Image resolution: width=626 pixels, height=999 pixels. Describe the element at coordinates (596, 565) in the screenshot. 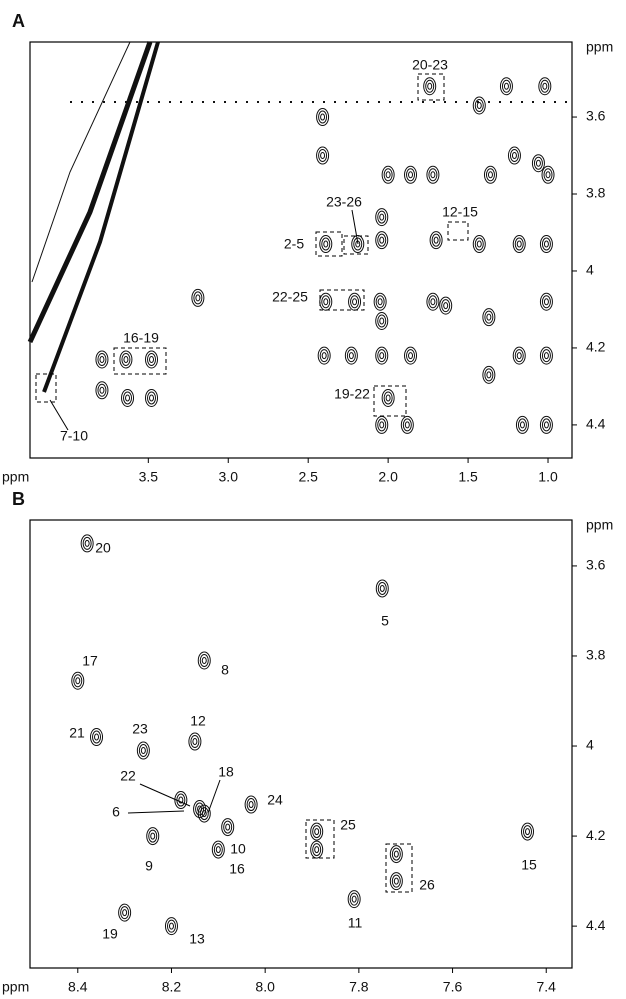

I see `y-tick-label: 3.6` at that location.